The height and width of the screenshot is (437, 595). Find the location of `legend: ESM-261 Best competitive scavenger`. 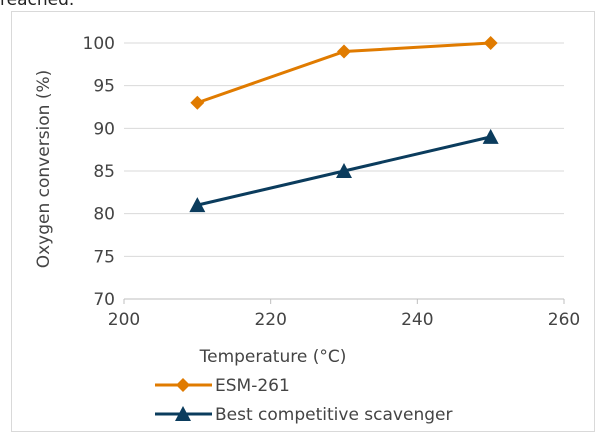

legend: ESM-261 Best competitive scavenger is located at coordinates (303, 400).